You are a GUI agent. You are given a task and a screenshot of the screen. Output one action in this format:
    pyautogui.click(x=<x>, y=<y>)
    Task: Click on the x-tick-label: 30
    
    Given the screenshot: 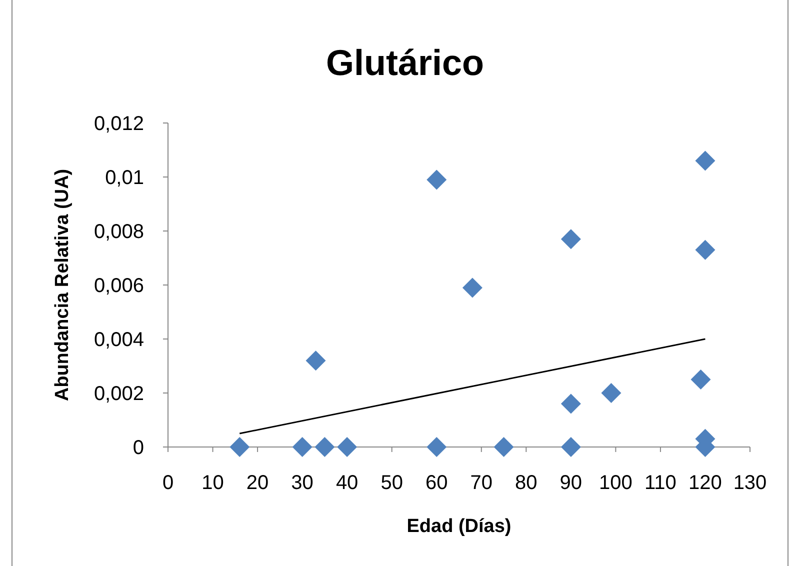 What is the action you would take?
    pyautogui.click(x=302, y=483)
    